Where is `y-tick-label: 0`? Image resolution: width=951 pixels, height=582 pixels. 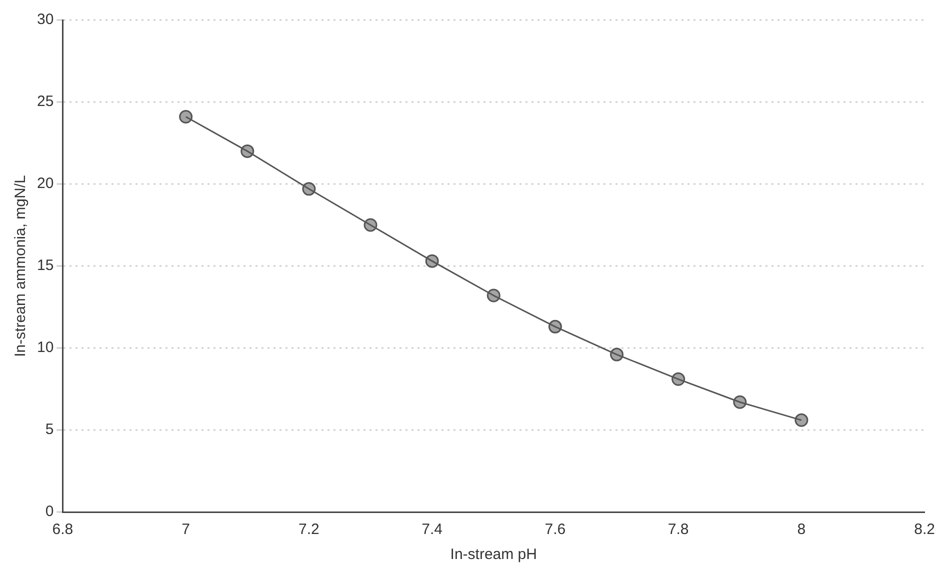 y-tick-label: 0 is located at coordinates (49, 511).